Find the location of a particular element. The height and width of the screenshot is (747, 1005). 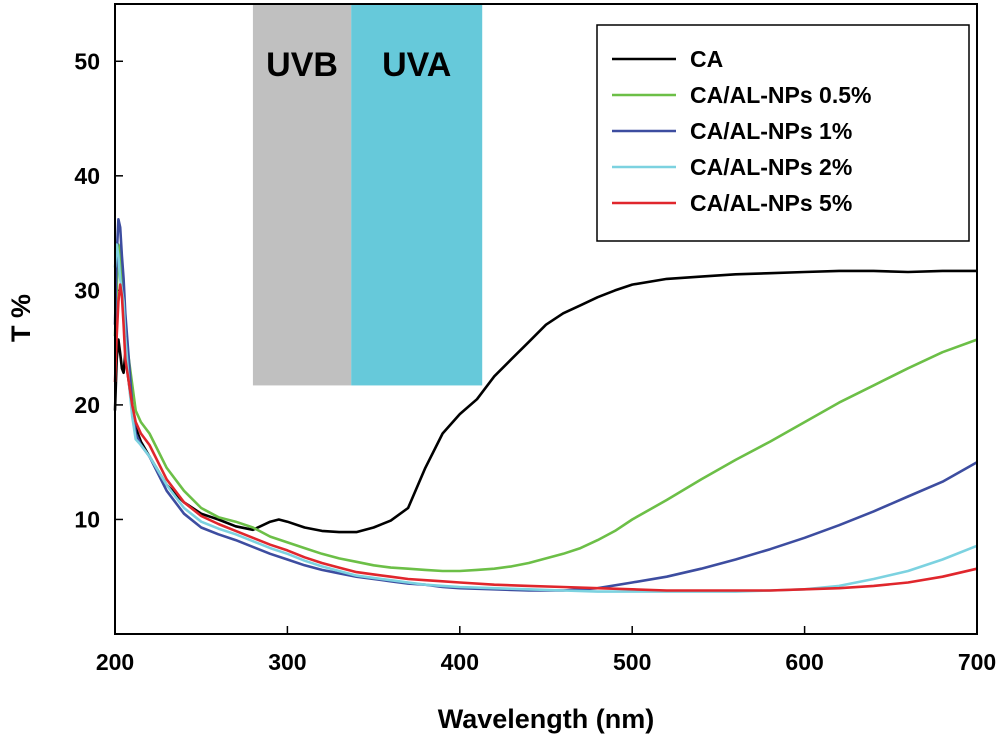

x-tick-label: 400 is located at coordinates (460, 662).